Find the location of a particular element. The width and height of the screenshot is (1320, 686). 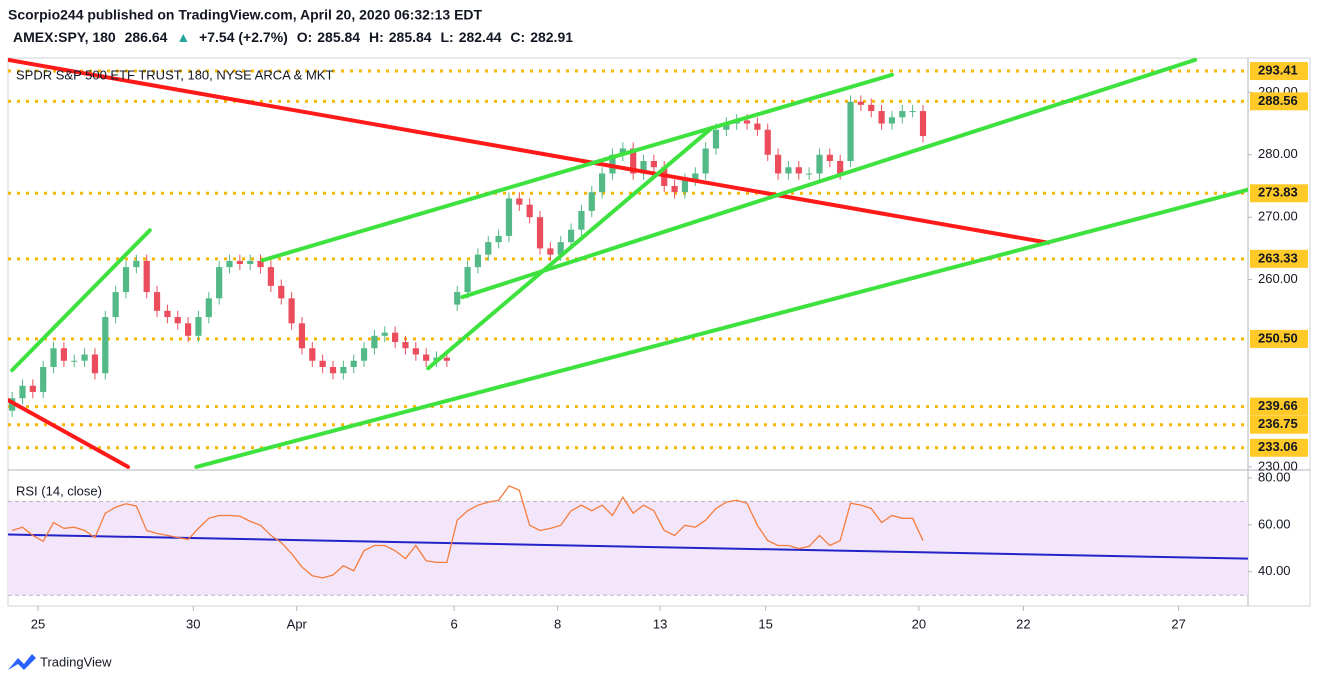

x-tick-label: 25 is located at coordinates (38, 623).